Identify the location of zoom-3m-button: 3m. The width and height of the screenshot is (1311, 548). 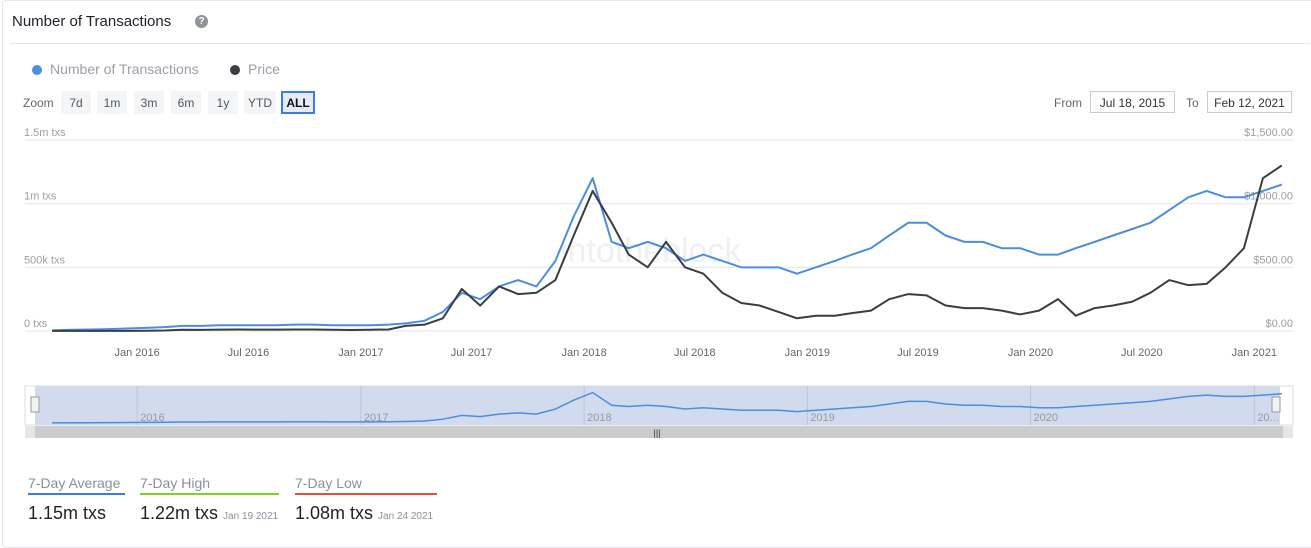
(149, 102).